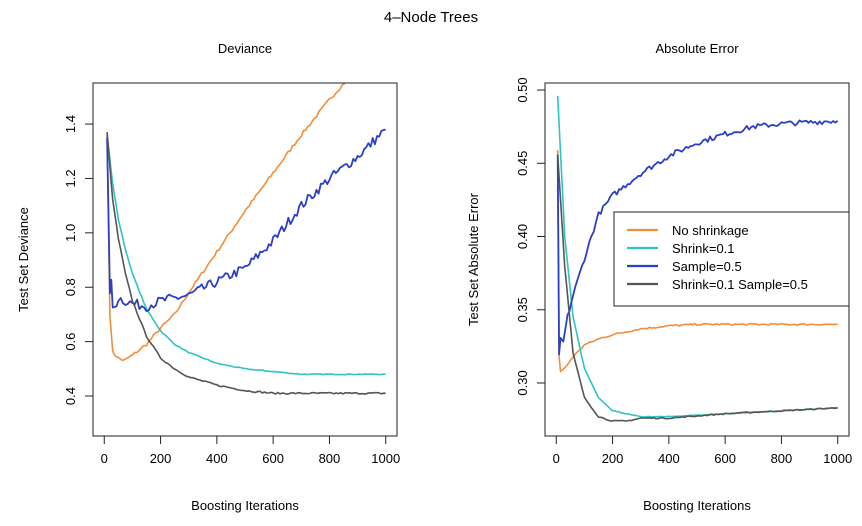 The height and width of the screenshot is (526, 862). What do you see at coordinates (697, 48) in the screenshot?
I see `panel-title: Absolute Error` at bounding box center [697, 48].